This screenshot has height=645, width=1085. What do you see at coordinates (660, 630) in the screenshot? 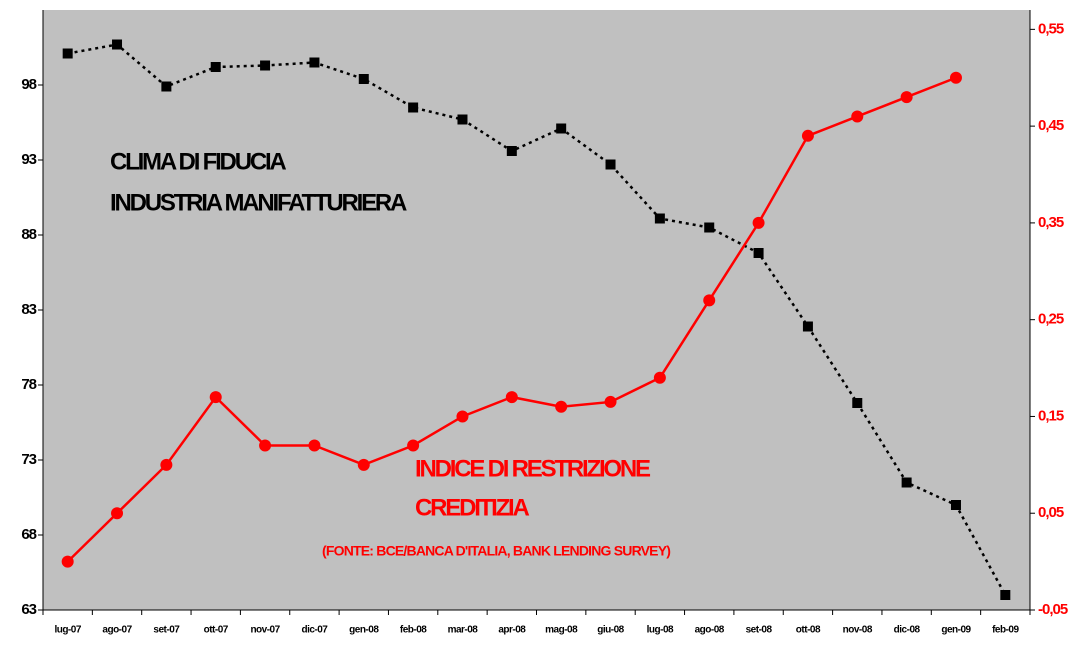
I see `x-tick-label: lug-08` at bounding box center [660, 630].